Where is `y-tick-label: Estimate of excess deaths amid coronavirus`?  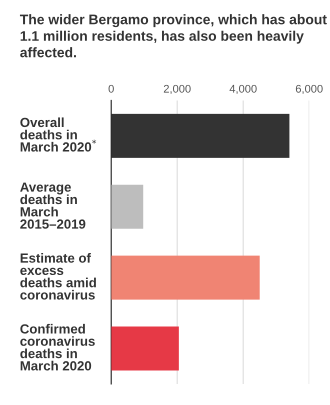 y-tick-label: Estimate of excess deaths amid coronavirus is located at coordinates (58, 276).